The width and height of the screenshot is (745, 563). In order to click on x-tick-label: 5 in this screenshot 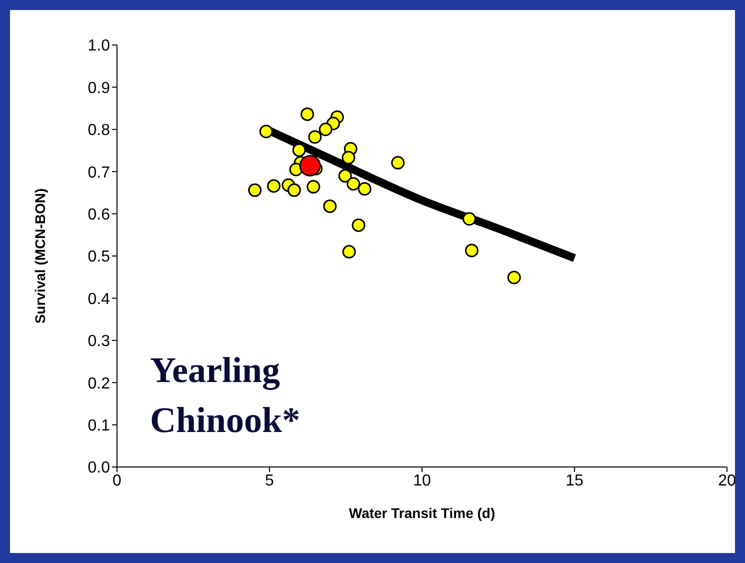, I will do `click(269, 481)`.